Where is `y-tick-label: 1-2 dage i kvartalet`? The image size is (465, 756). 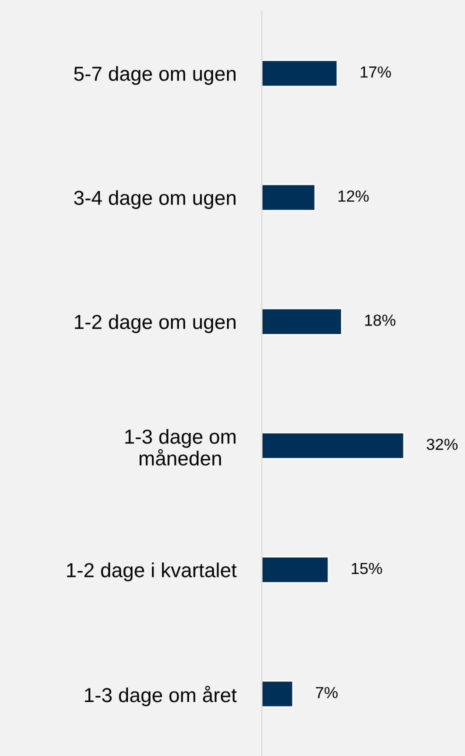 y-tick-label: 1-2 dage i kvartalet is located at coordinates (152, 572).